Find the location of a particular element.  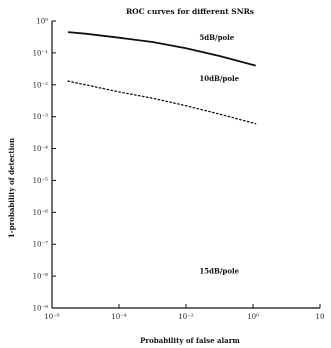

y-tick-label: 10⁻⁸ is located at coordinates (41, 277).